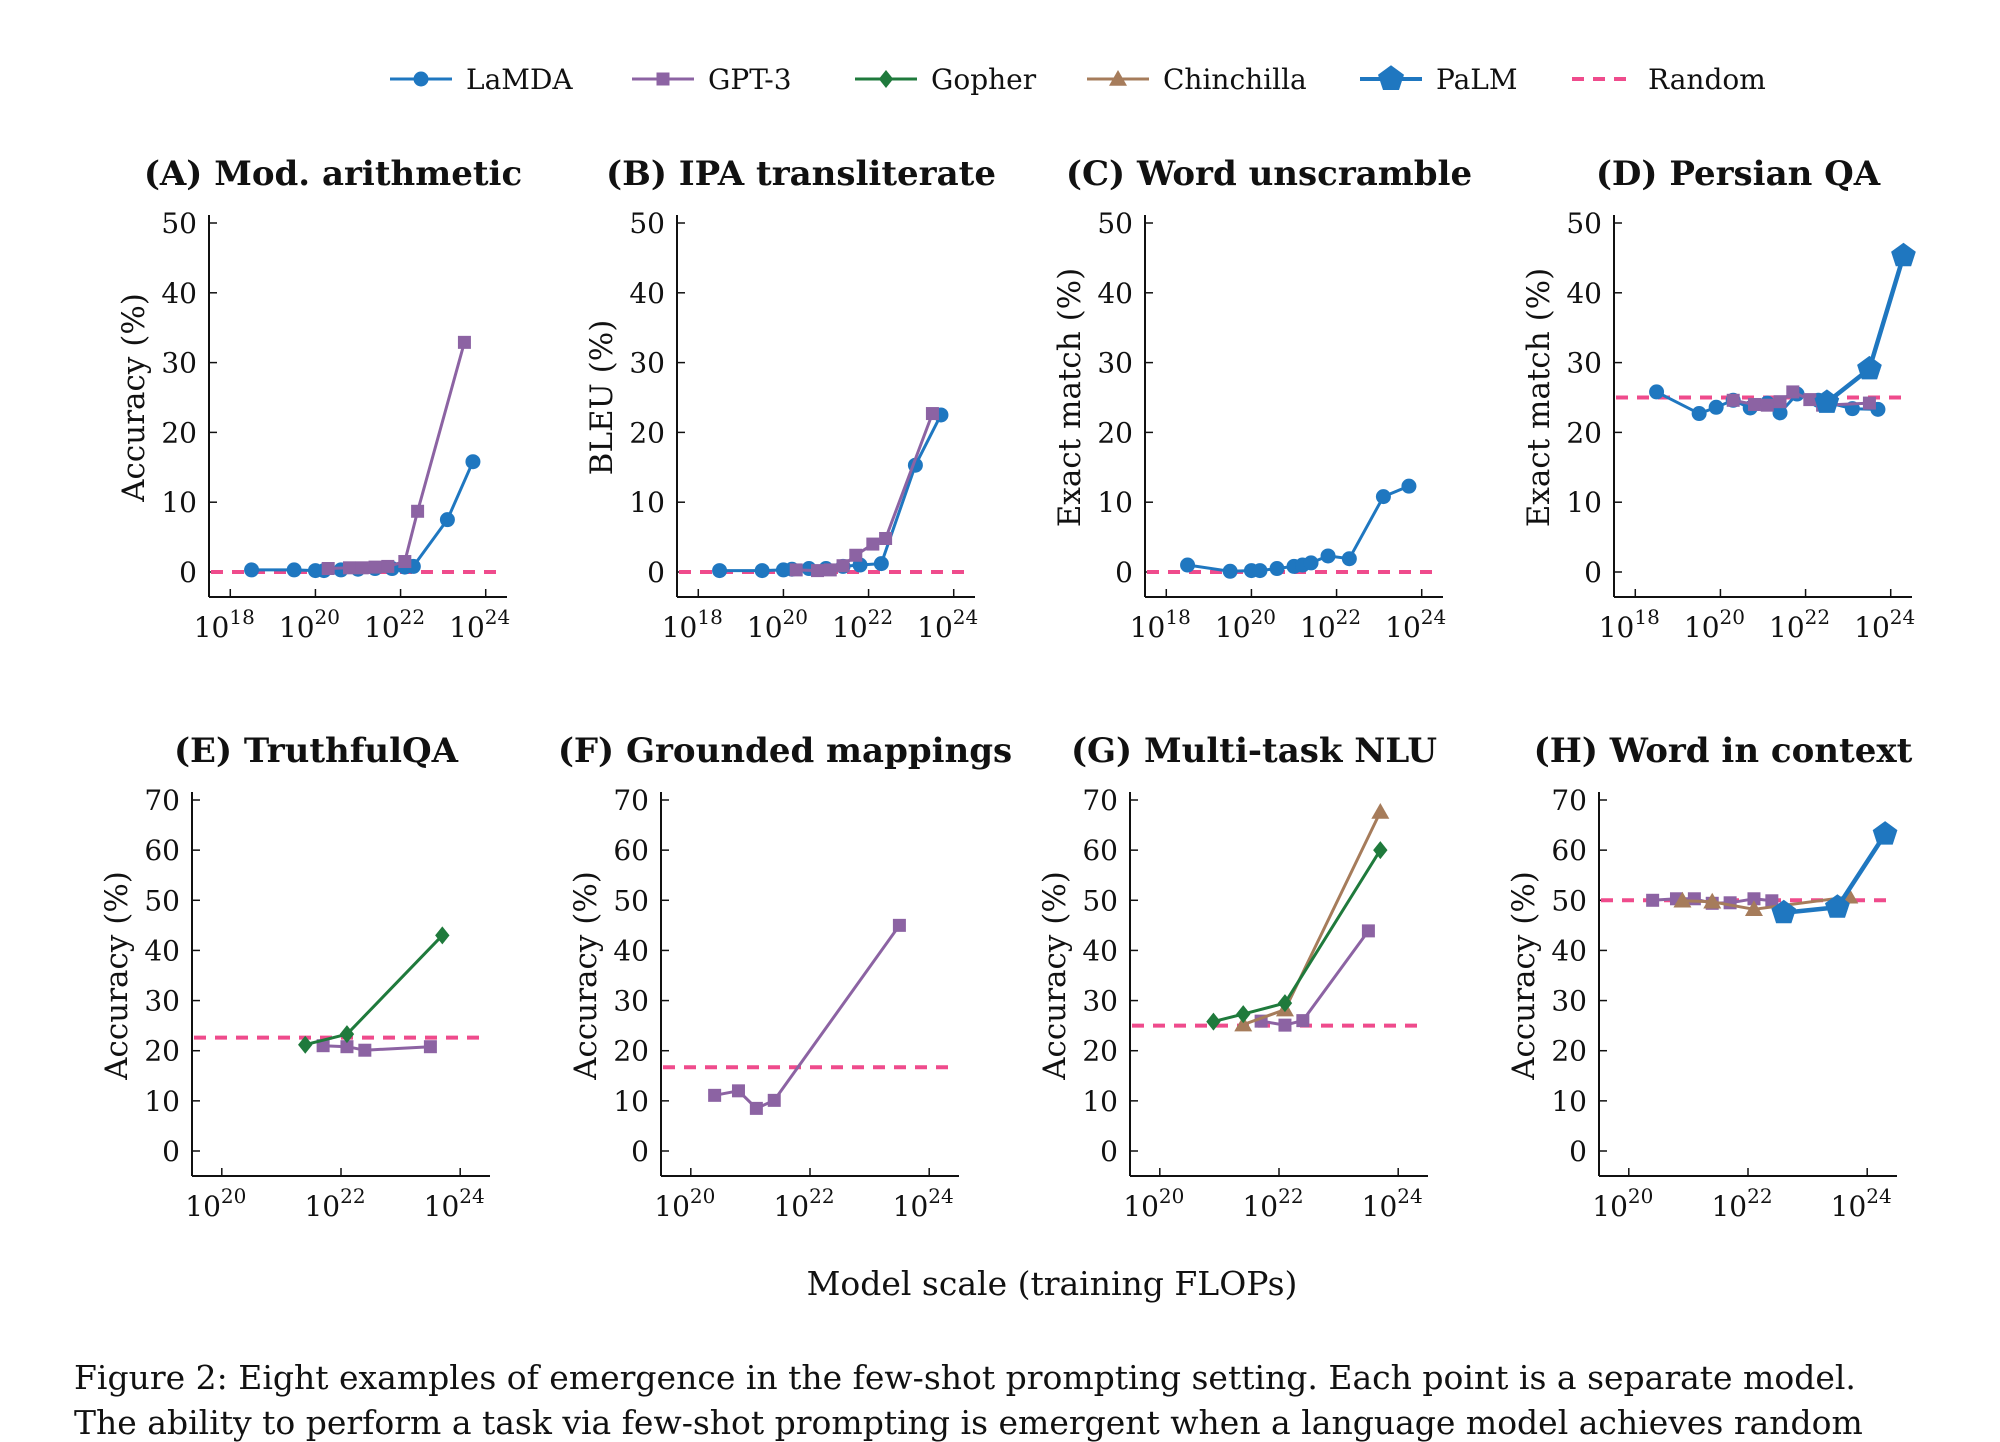 This screenshot has width=2000, height=1442. What do you see at coordinates (1391, 77) in the screenshot?
I see `legend-marker-palm` at bounding box center [1391, 77].